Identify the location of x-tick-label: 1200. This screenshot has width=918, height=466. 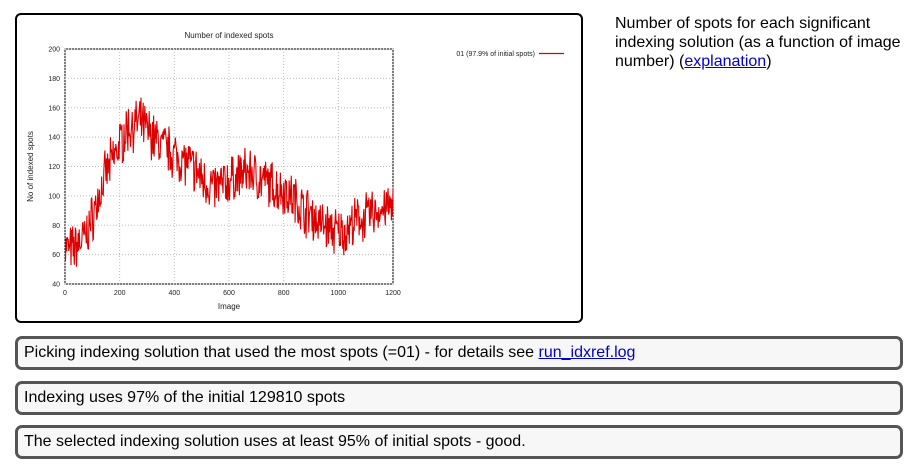
(393, 293).